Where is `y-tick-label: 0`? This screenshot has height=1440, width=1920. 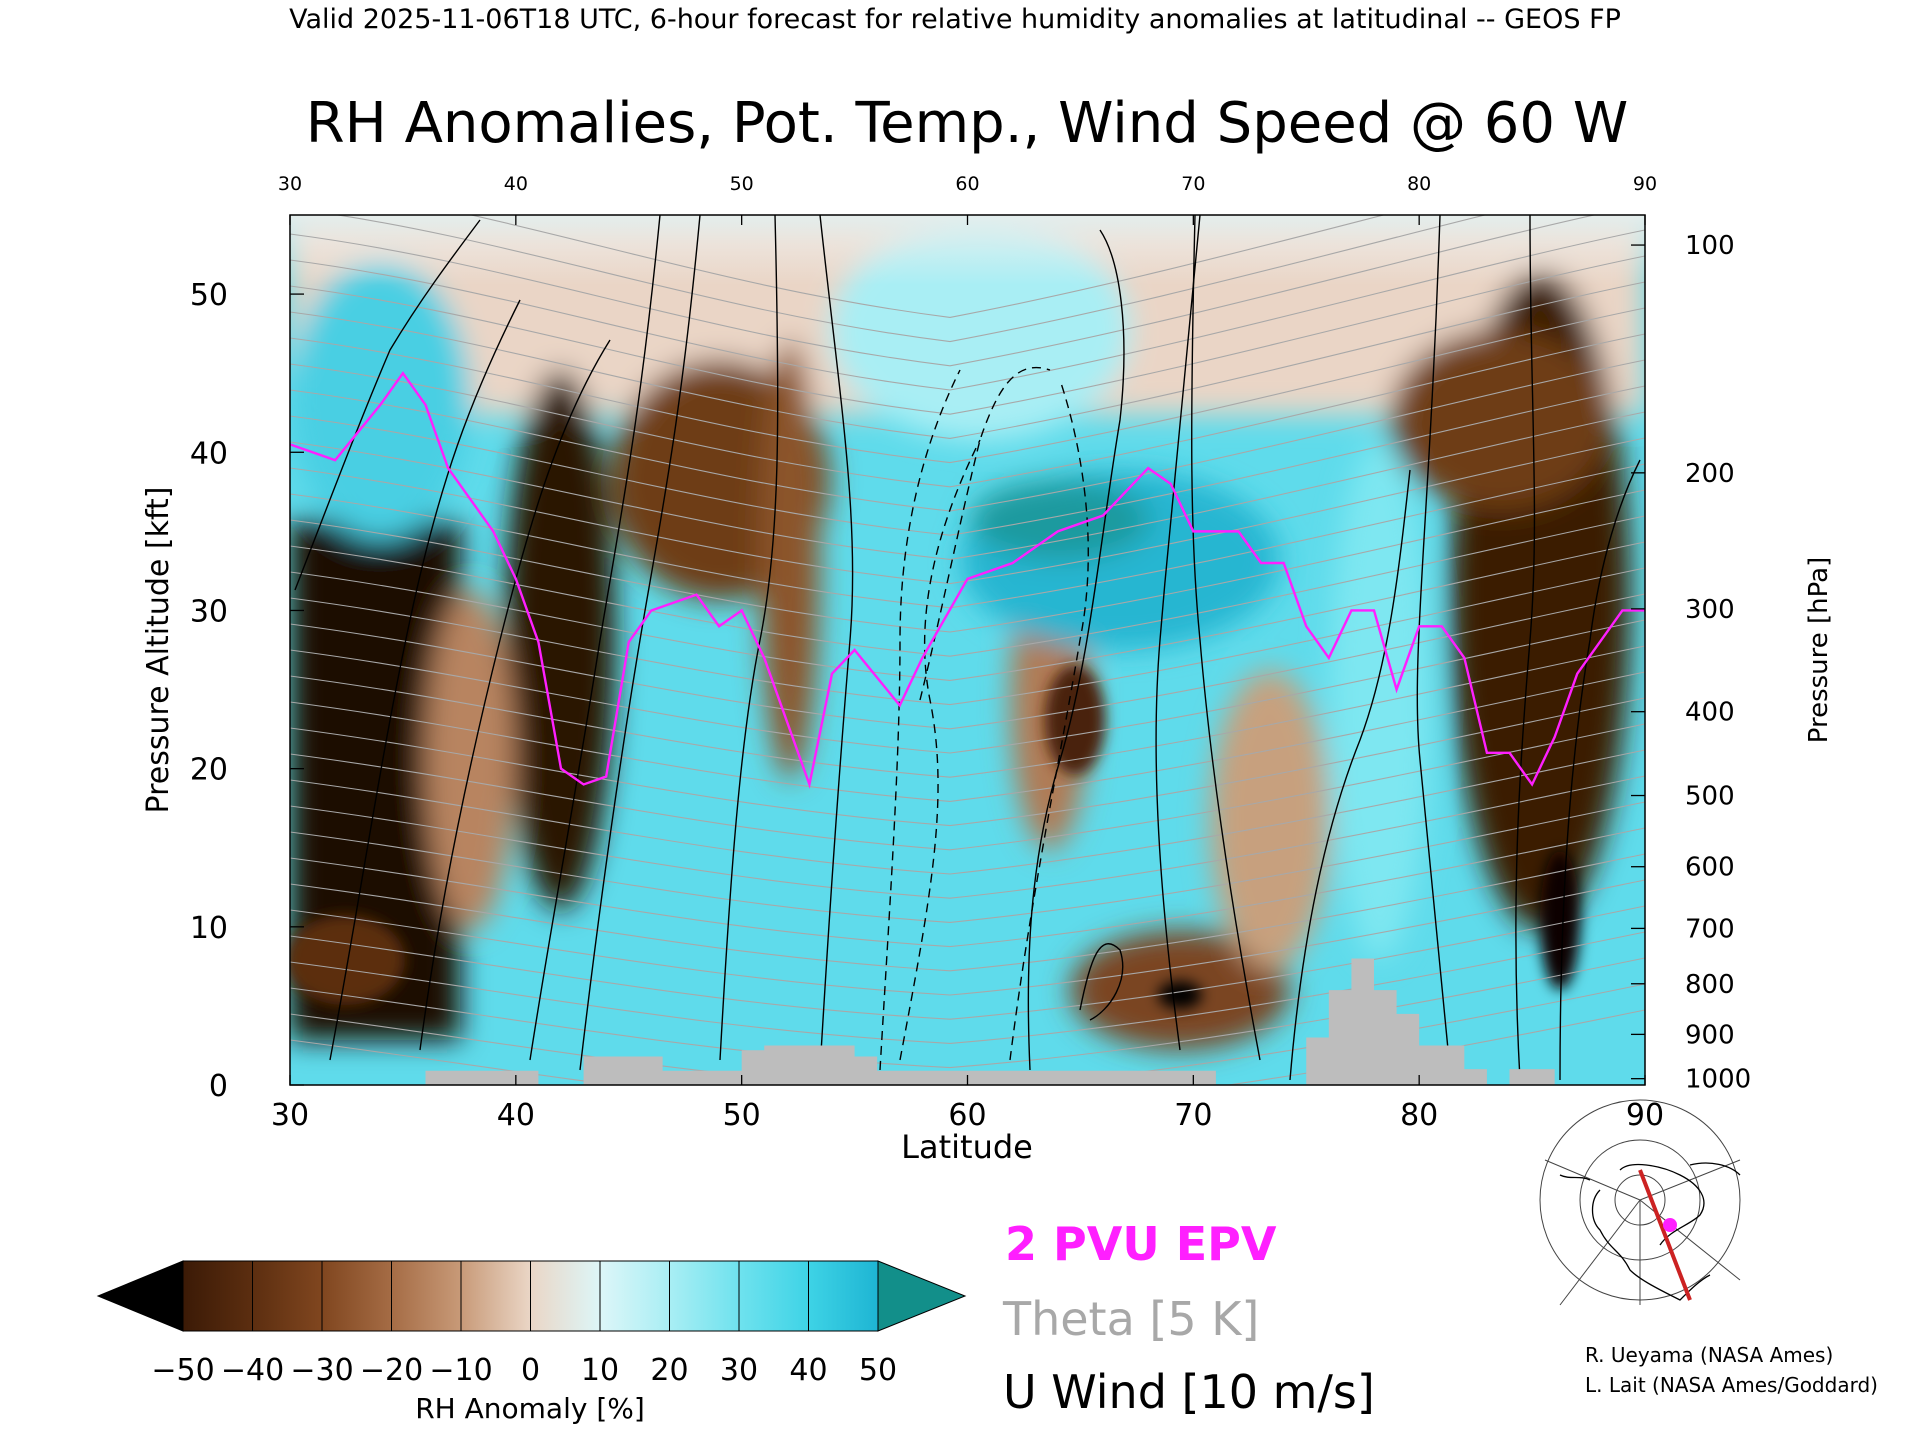 y-tick-label: 0 is located at coordinates (218, 1086).